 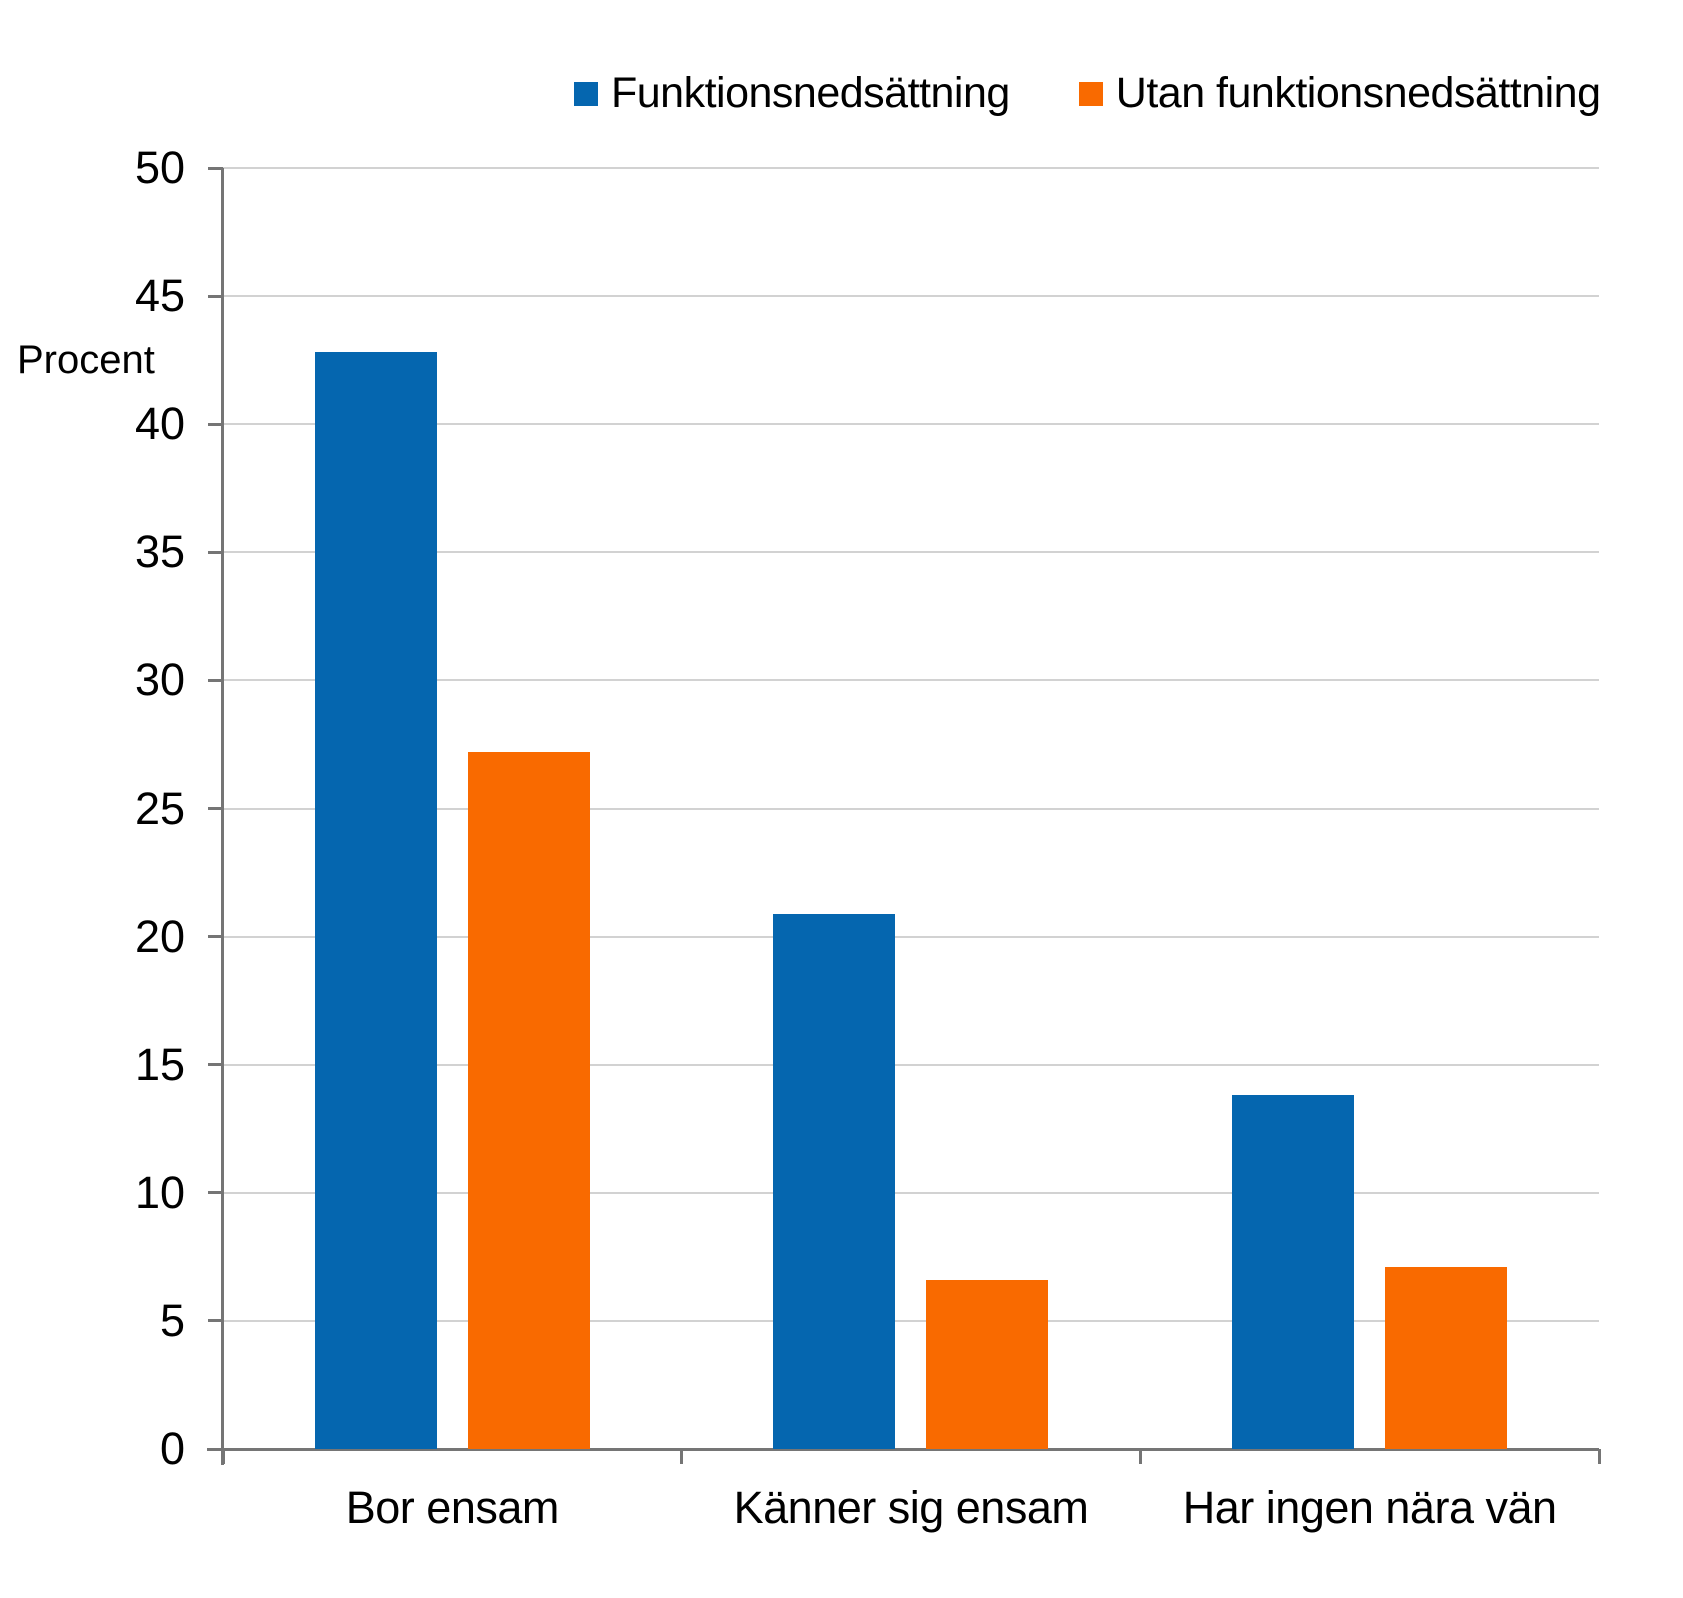 I want to click on y-tick-label: 35, so click(x=159, y=552).